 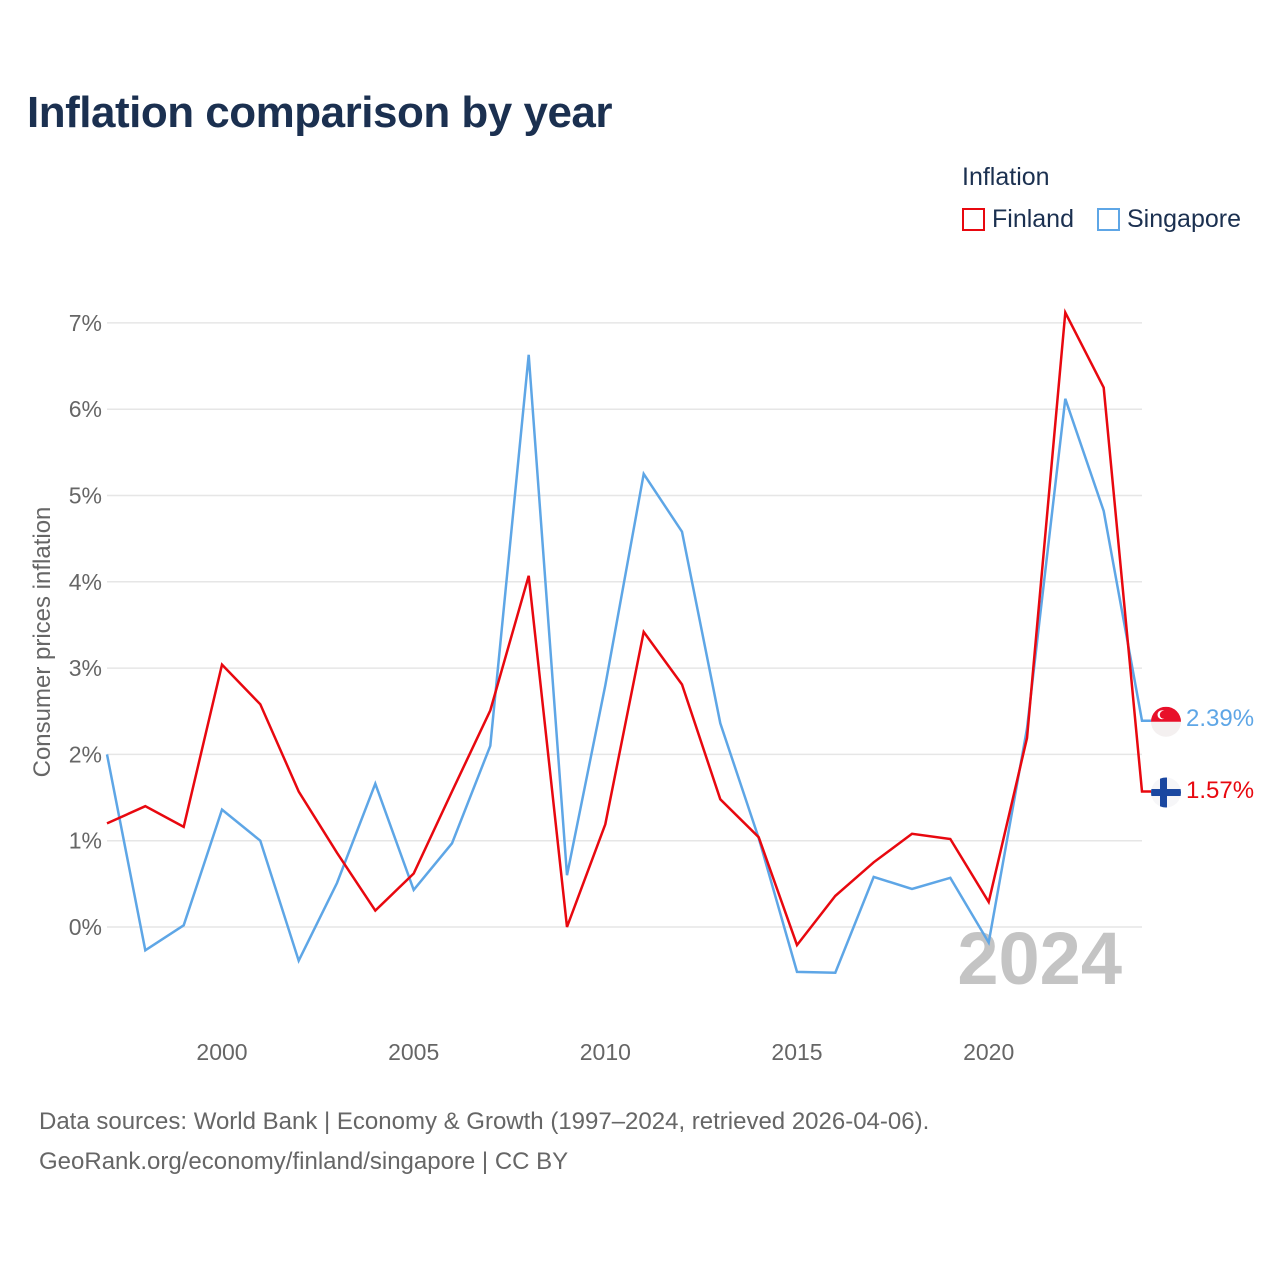 What do you see at coordinates (1163, 714) in the screenshot?
I see `singapore-flag-moon-cut` at bounding box center [1163, 714].